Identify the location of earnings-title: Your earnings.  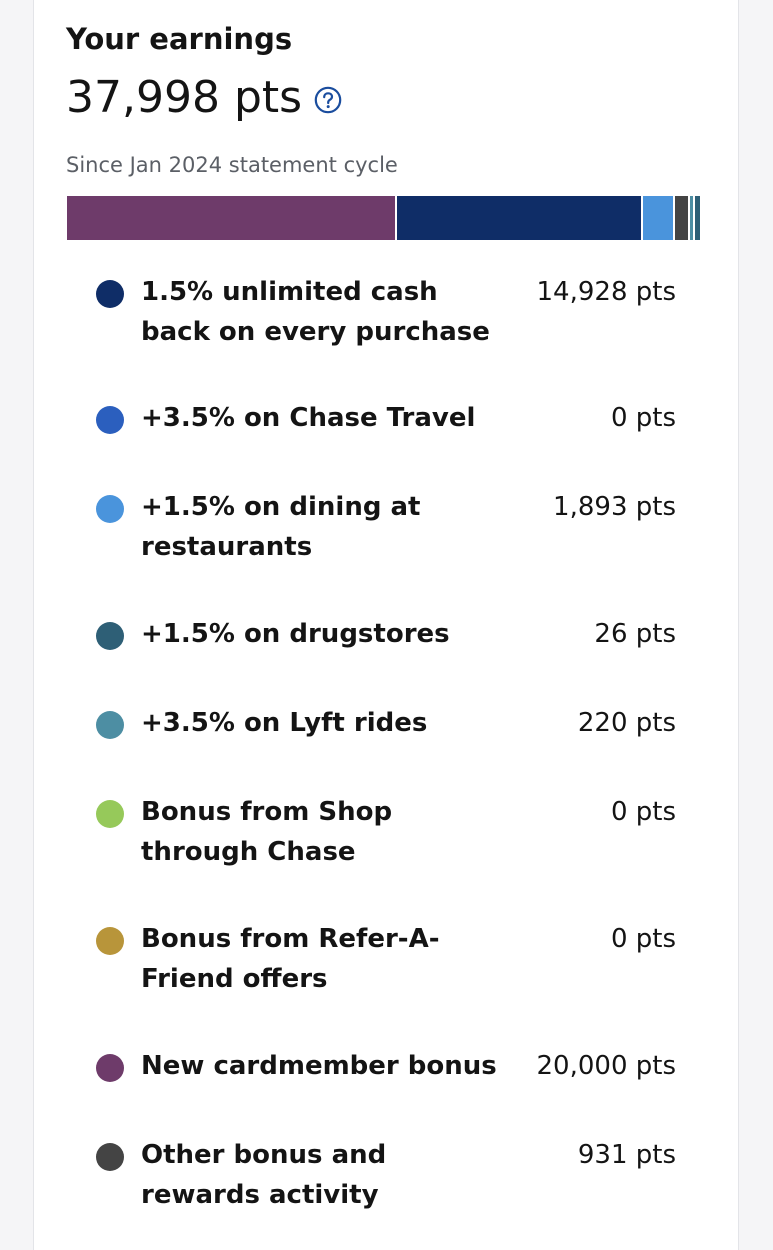
(179, 39).